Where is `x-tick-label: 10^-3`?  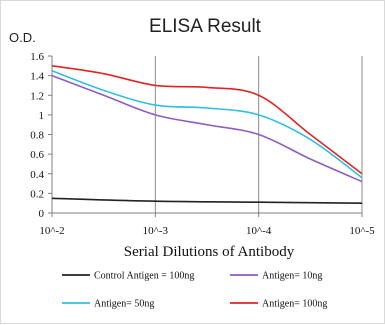 x-tick-label: 10^-3 is located at coordinates (156, 231).